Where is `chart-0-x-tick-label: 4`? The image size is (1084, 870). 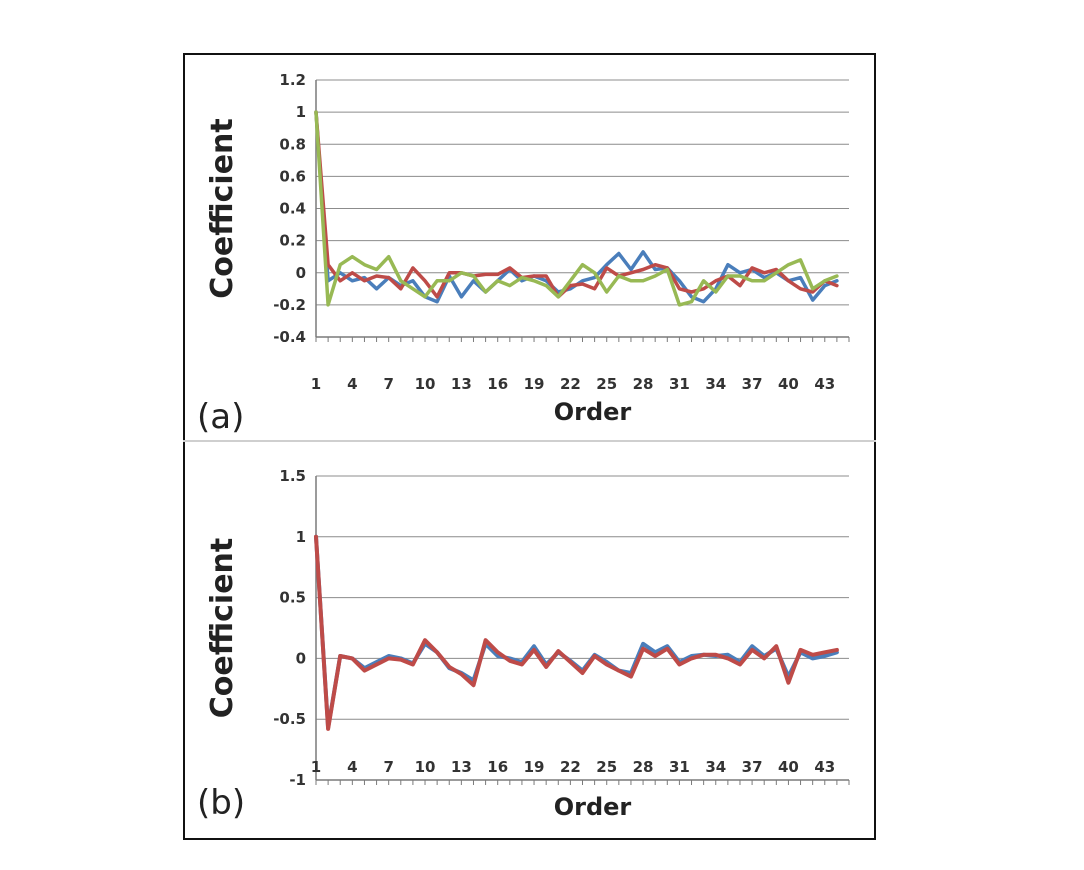 chart-0-x-tick-label: 4 is located at coordinates (352, 384).